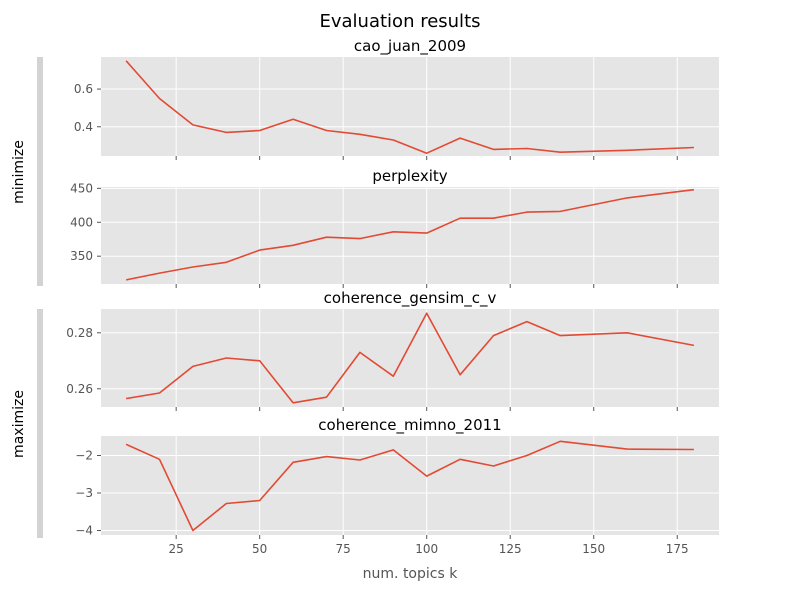  What do you see at coordinates (409, 176) in the screenshot?
I see `panel-title: perplexity` at bounding box center [409, 176].